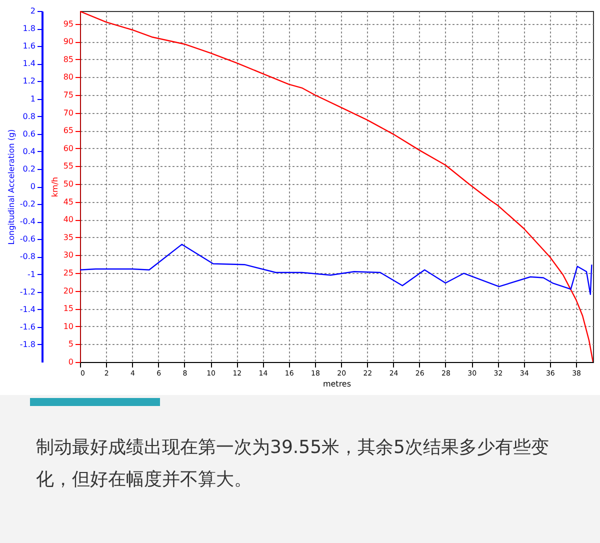  What do you see at coordinates (28, 257) in the screenshot?
I see `y2-tick-label: -0.8` at bounding box center [28, 257].